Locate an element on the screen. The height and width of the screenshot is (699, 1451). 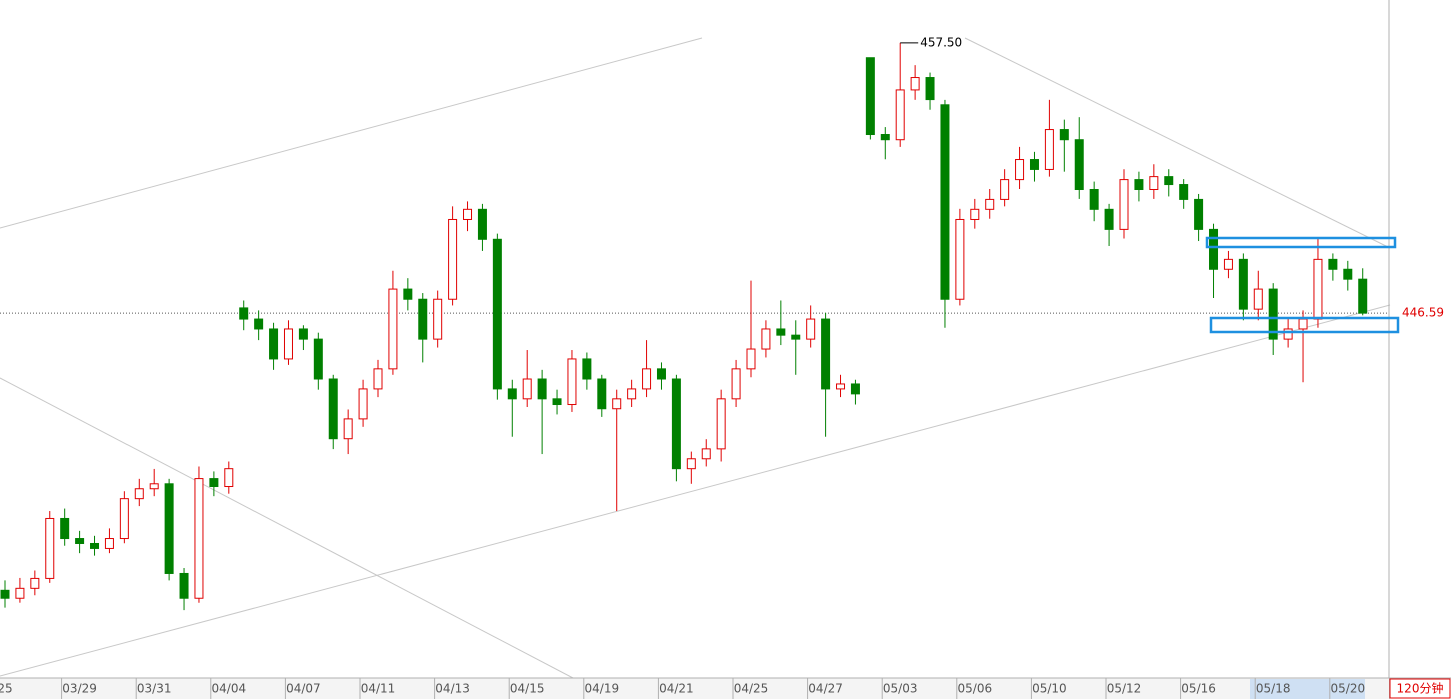
x-tick-label: 05/06 is located at coordinates (975, 689).